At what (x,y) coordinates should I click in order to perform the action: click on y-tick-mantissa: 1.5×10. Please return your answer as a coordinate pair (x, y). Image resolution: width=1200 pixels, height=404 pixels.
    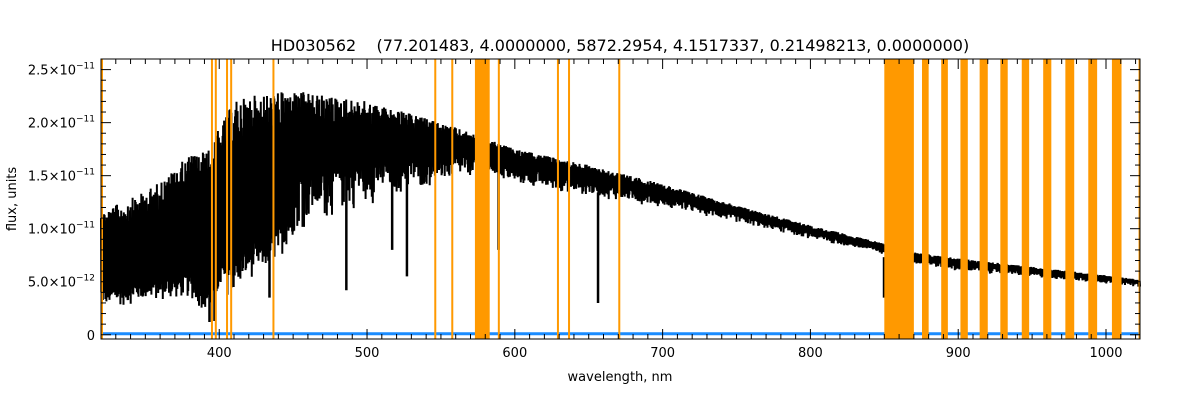
    Looking at the image, I should click on (52, 177).